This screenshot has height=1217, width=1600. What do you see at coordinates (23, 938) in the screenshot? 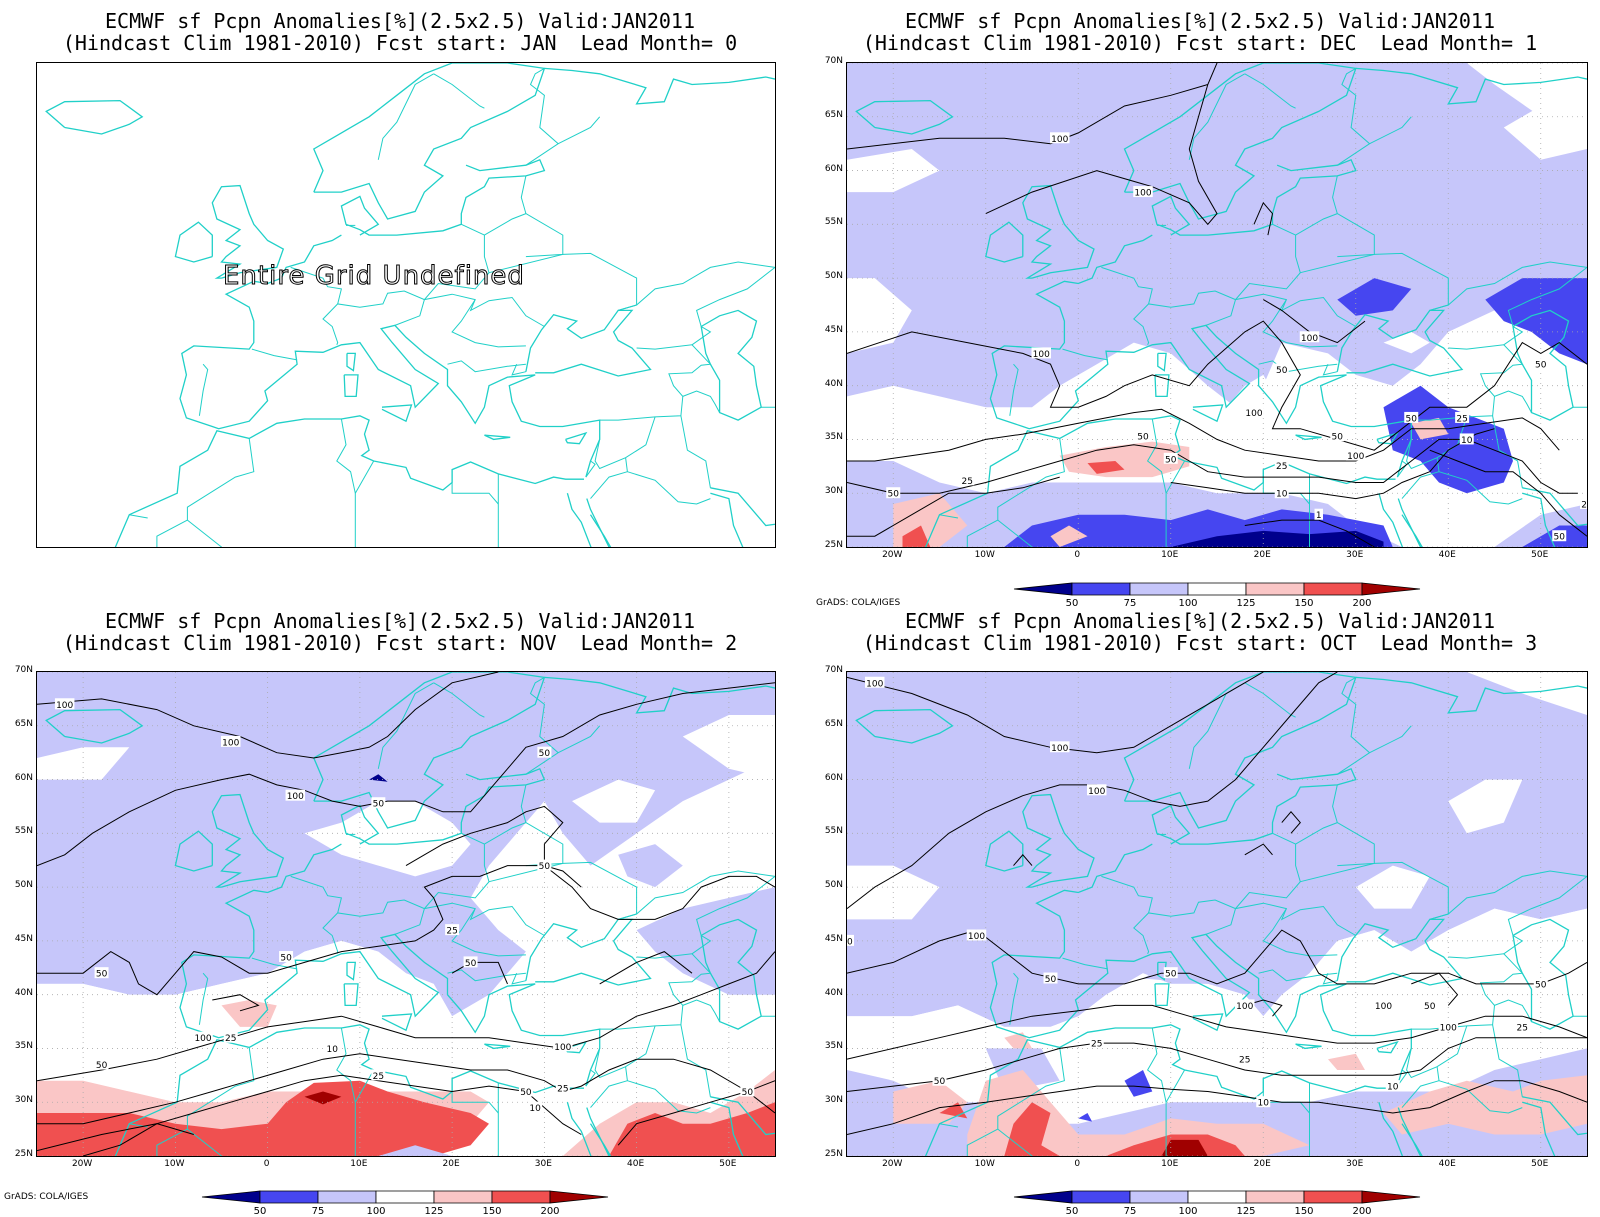
I see `lat-tick-label: 45N` at bounding box center [23, 938].